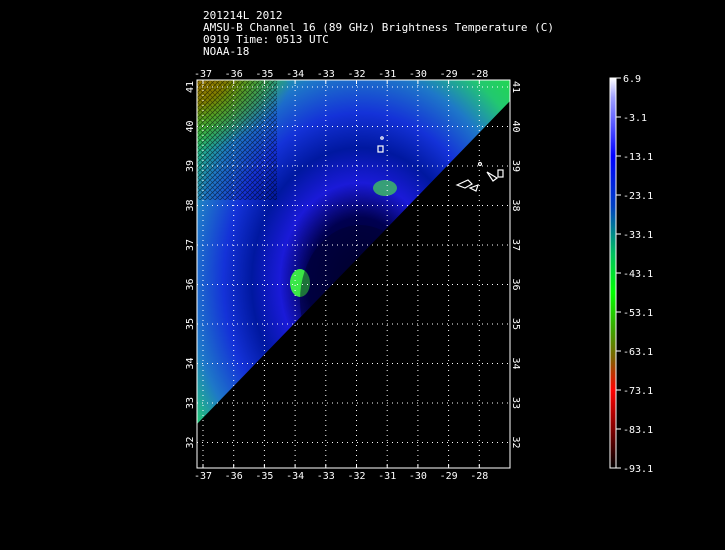  What do you see at coordinates (613, 273) in the screenshot?
I see `colorbar` at bounding box center [613, 273].